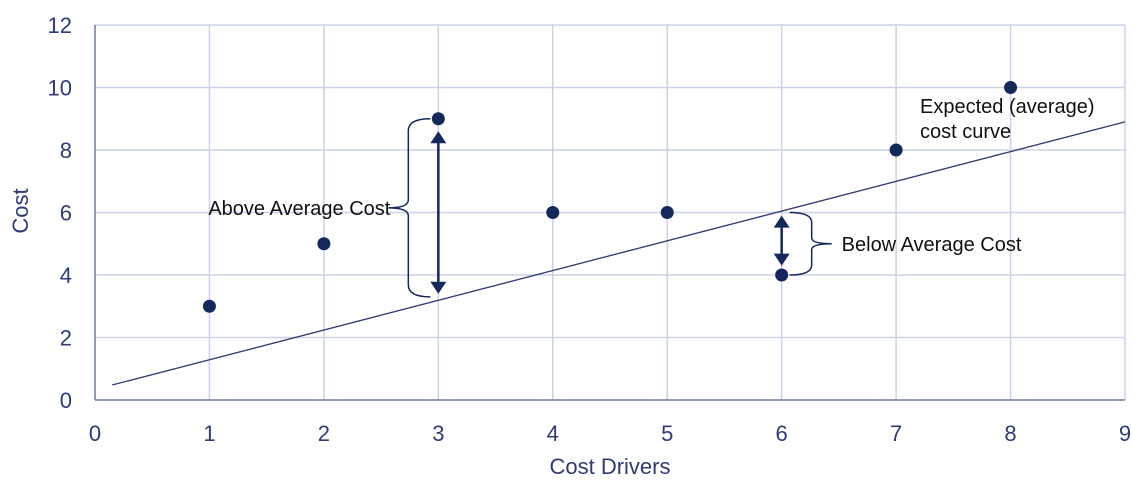  Describe the element at coordinates (66, 213) in the screenshot. I see `y-tick-label: 6` at that location.